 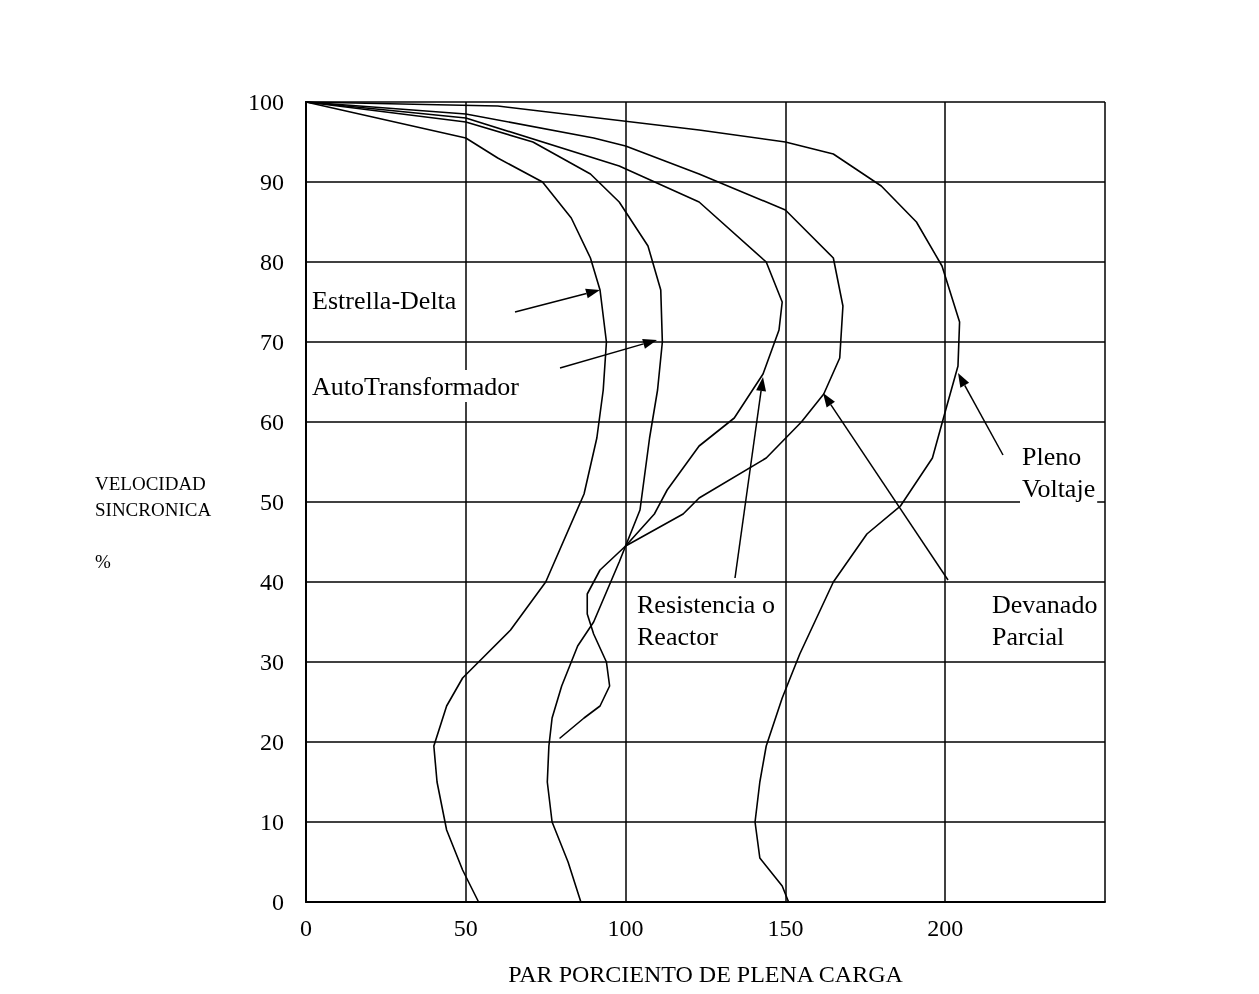 I want to click on y-tick-label: 50, so click(x=272, y=502).